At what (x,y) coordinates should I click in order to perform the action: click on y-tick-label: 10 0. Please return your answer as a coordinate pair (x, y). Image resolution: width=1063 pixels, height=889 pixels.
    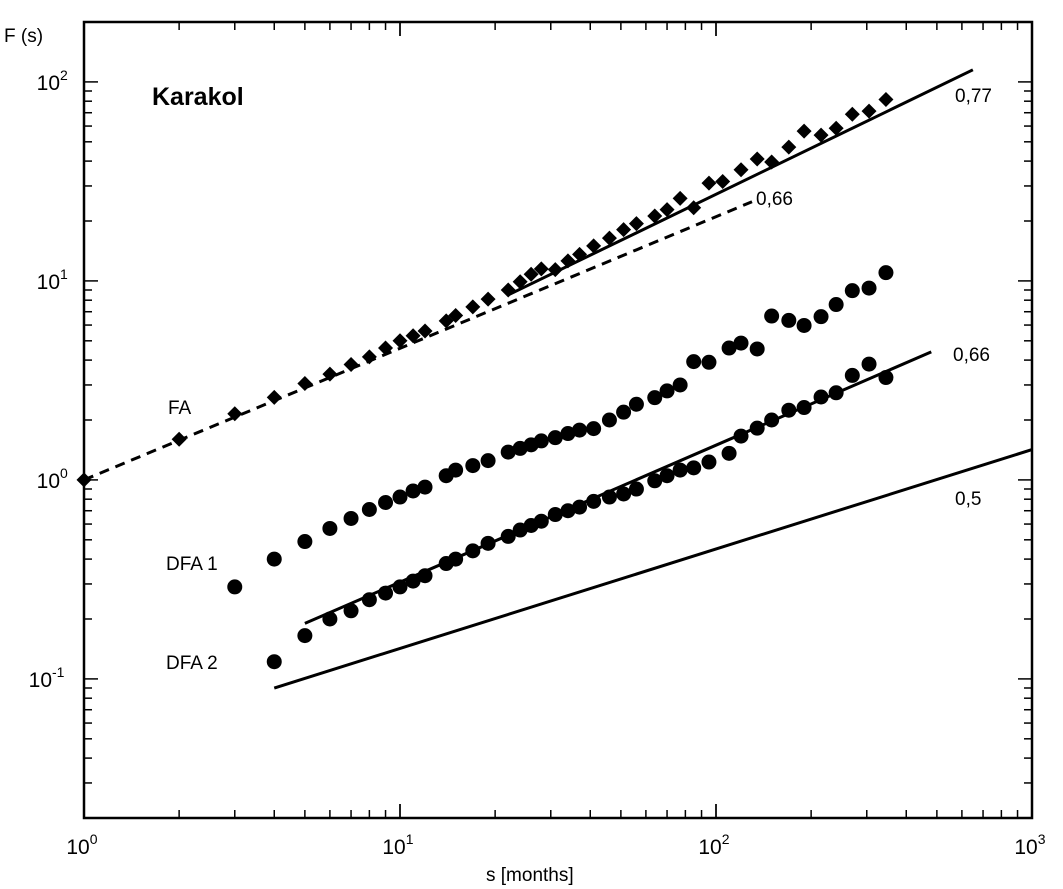
    Looking at the image, I should click on (52, 479).